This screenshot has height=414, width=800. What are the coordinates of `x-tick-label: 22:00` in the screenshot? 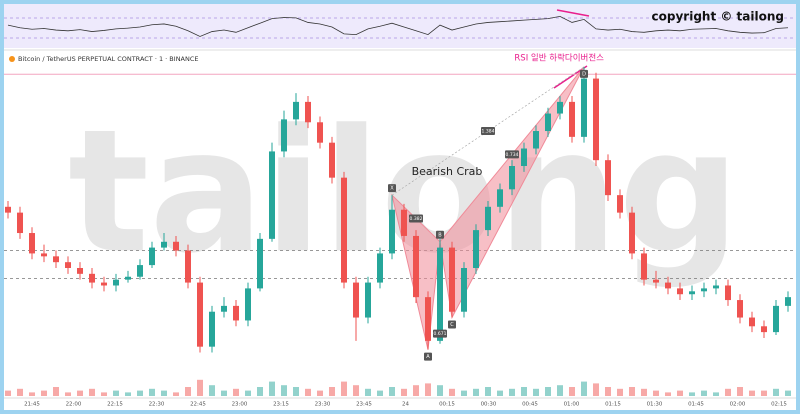 It's located at (74, 405).